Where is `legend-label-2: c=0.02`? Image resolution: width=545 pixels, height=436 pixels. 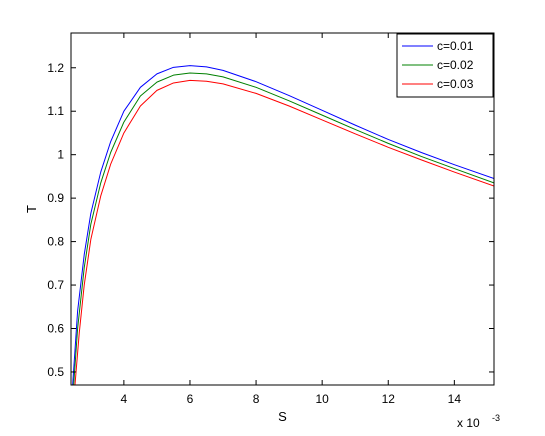 legend-label-2: c=0.02 is located at coordinates (455, 65).